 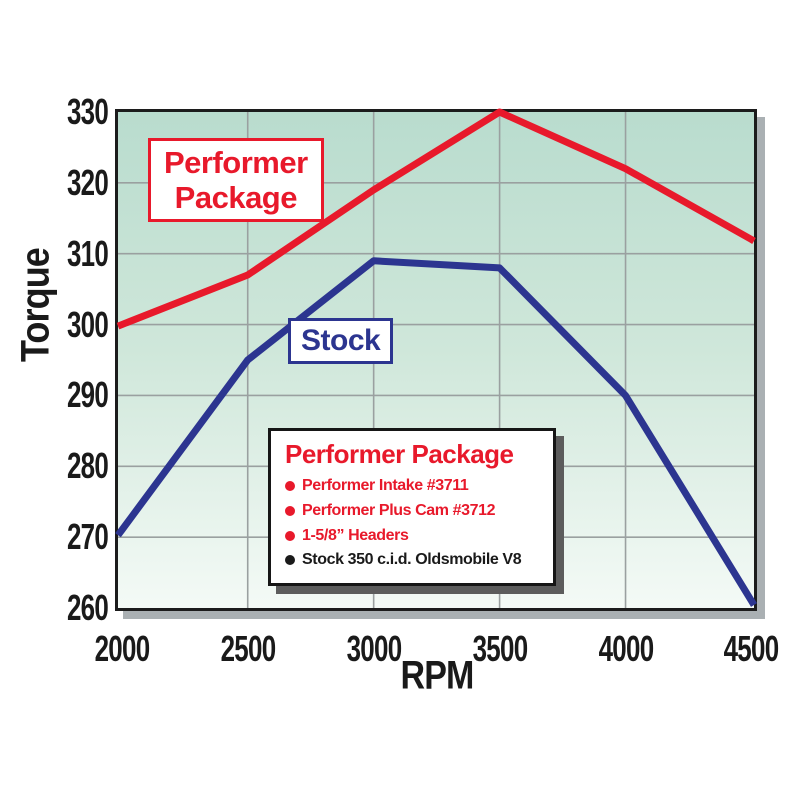 What do you see at coordinates (341, 341) in the screenshot?
I see `stock-callout: Stock` at bounding box center [341, 341].